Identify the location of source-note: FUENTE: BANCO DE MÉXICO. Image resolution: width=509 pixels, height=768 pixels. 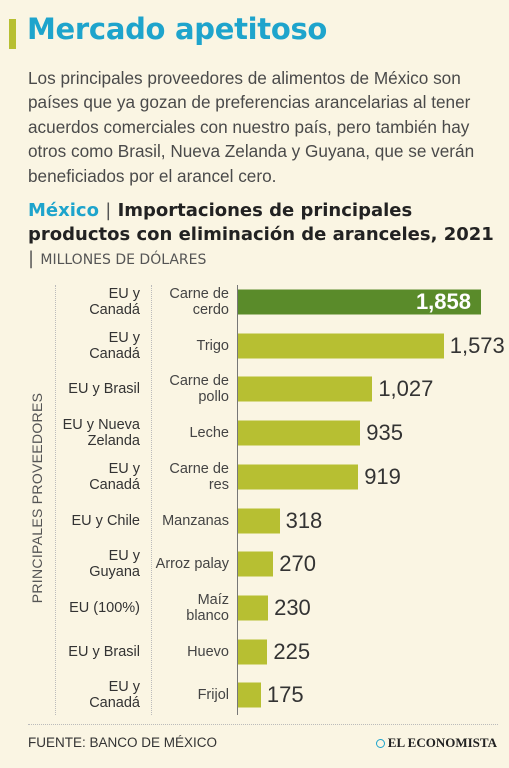
(123, 742).